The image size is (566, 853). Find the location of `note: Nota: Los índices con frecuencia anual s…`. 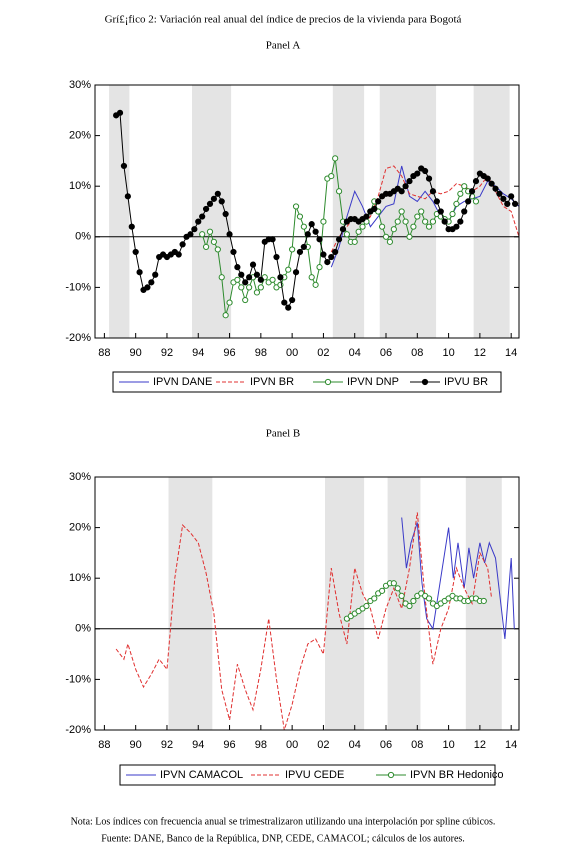

note: Nota: Los índices con frecuencia anual s… is located at coordinates (283, 821).